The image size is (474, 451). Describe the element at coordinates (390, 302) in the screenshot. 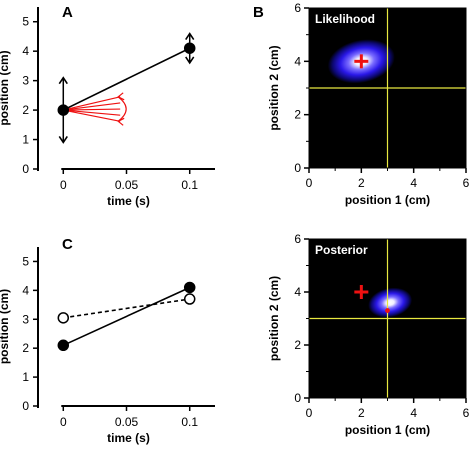

I see `density-blob` at that location.